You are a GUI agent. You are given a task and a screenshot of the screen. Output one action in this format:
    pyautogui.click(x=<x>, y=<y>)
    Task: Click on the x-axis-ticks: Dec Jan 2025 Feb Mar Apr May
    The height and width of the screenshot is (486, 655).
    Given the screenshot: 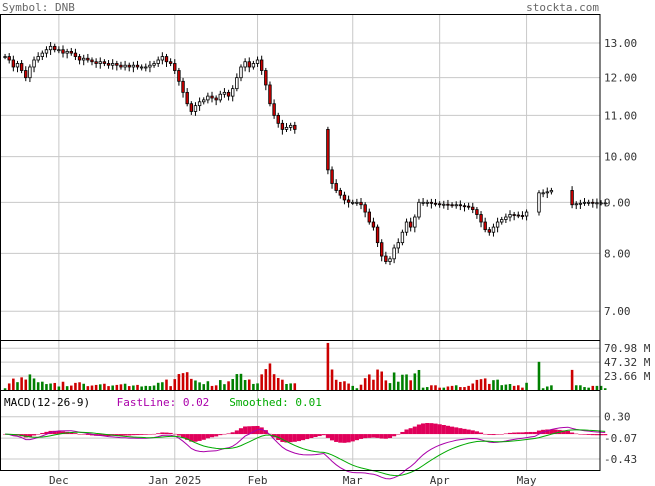 What is the action you would take?
    pyautogui.click(x=293, y=480)
    